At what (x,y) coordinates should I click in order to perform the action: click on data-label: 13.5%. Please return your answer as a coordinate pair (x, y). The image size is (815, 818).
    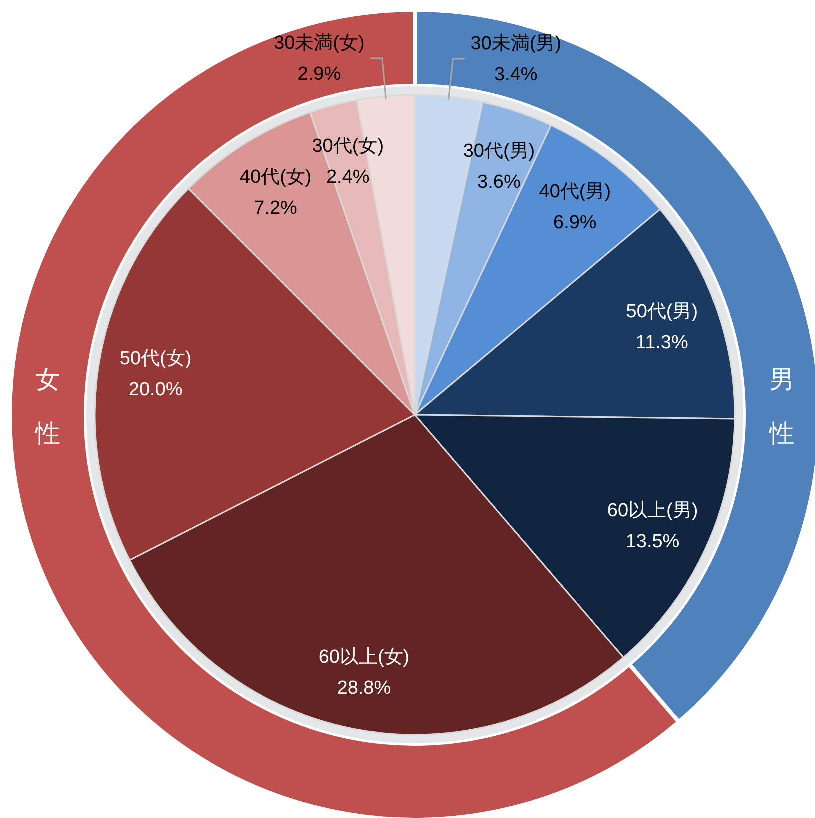
    Looking at the image, I should click on (653, 541).